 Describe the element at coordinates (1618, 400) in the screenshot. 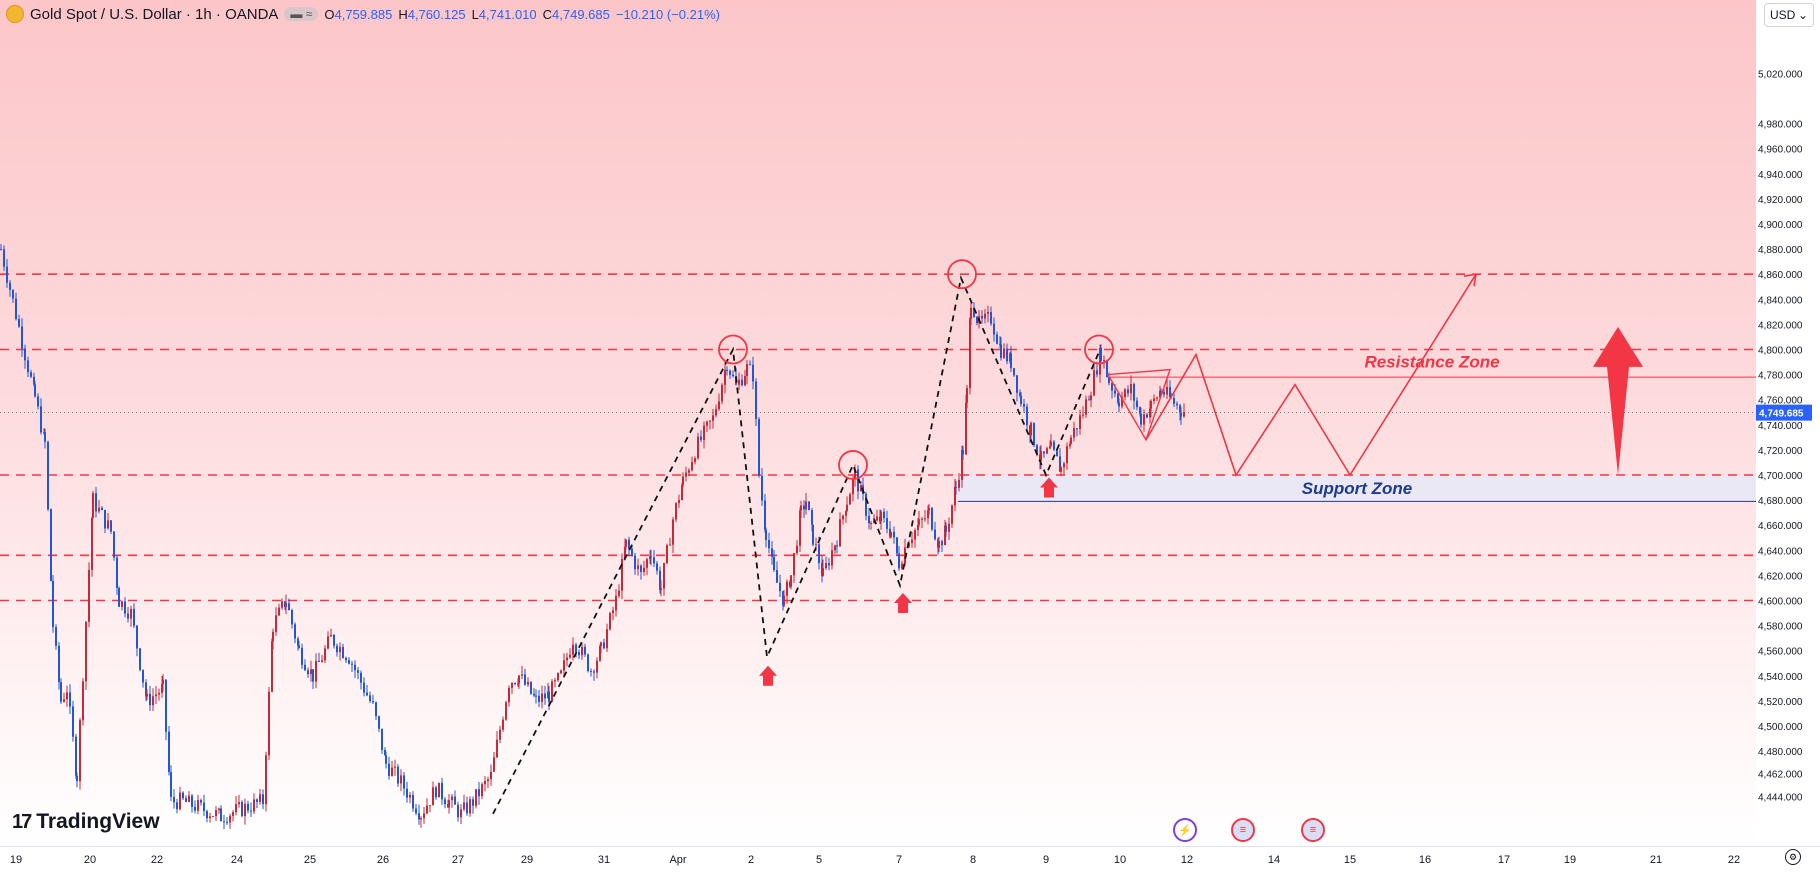

I see `big-up-arrow` at that location.